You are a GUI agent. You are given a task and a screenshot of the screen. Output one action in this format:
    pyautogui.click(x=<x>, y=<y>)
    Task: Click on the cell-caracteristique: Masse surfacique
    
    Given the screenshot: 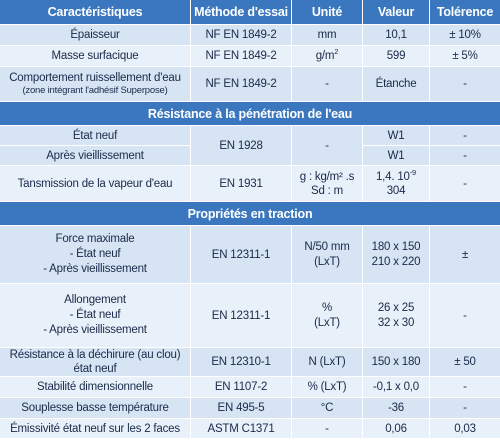 What is the action you would take?
    pyautogui.click(x=95, y=56)
    